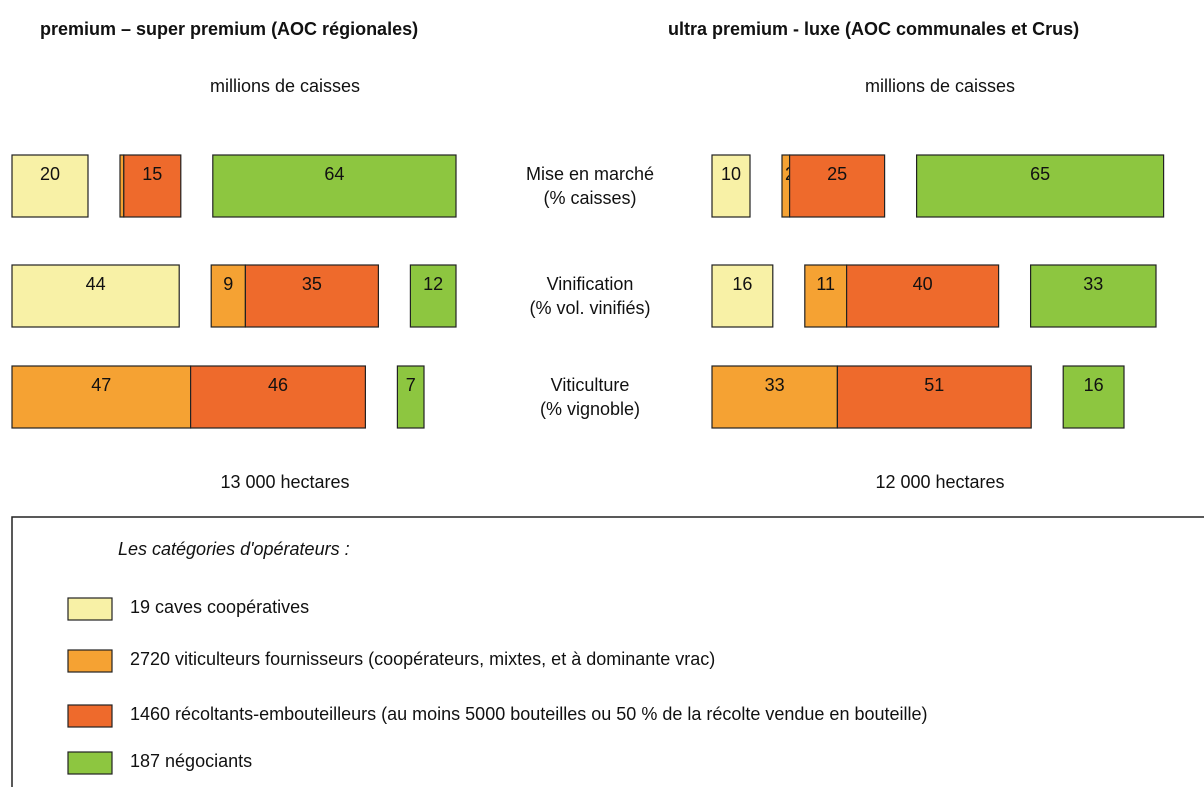  Describe the element at coordinates (411, 385) in the screenshot. I see `value-label: 7` at that location.